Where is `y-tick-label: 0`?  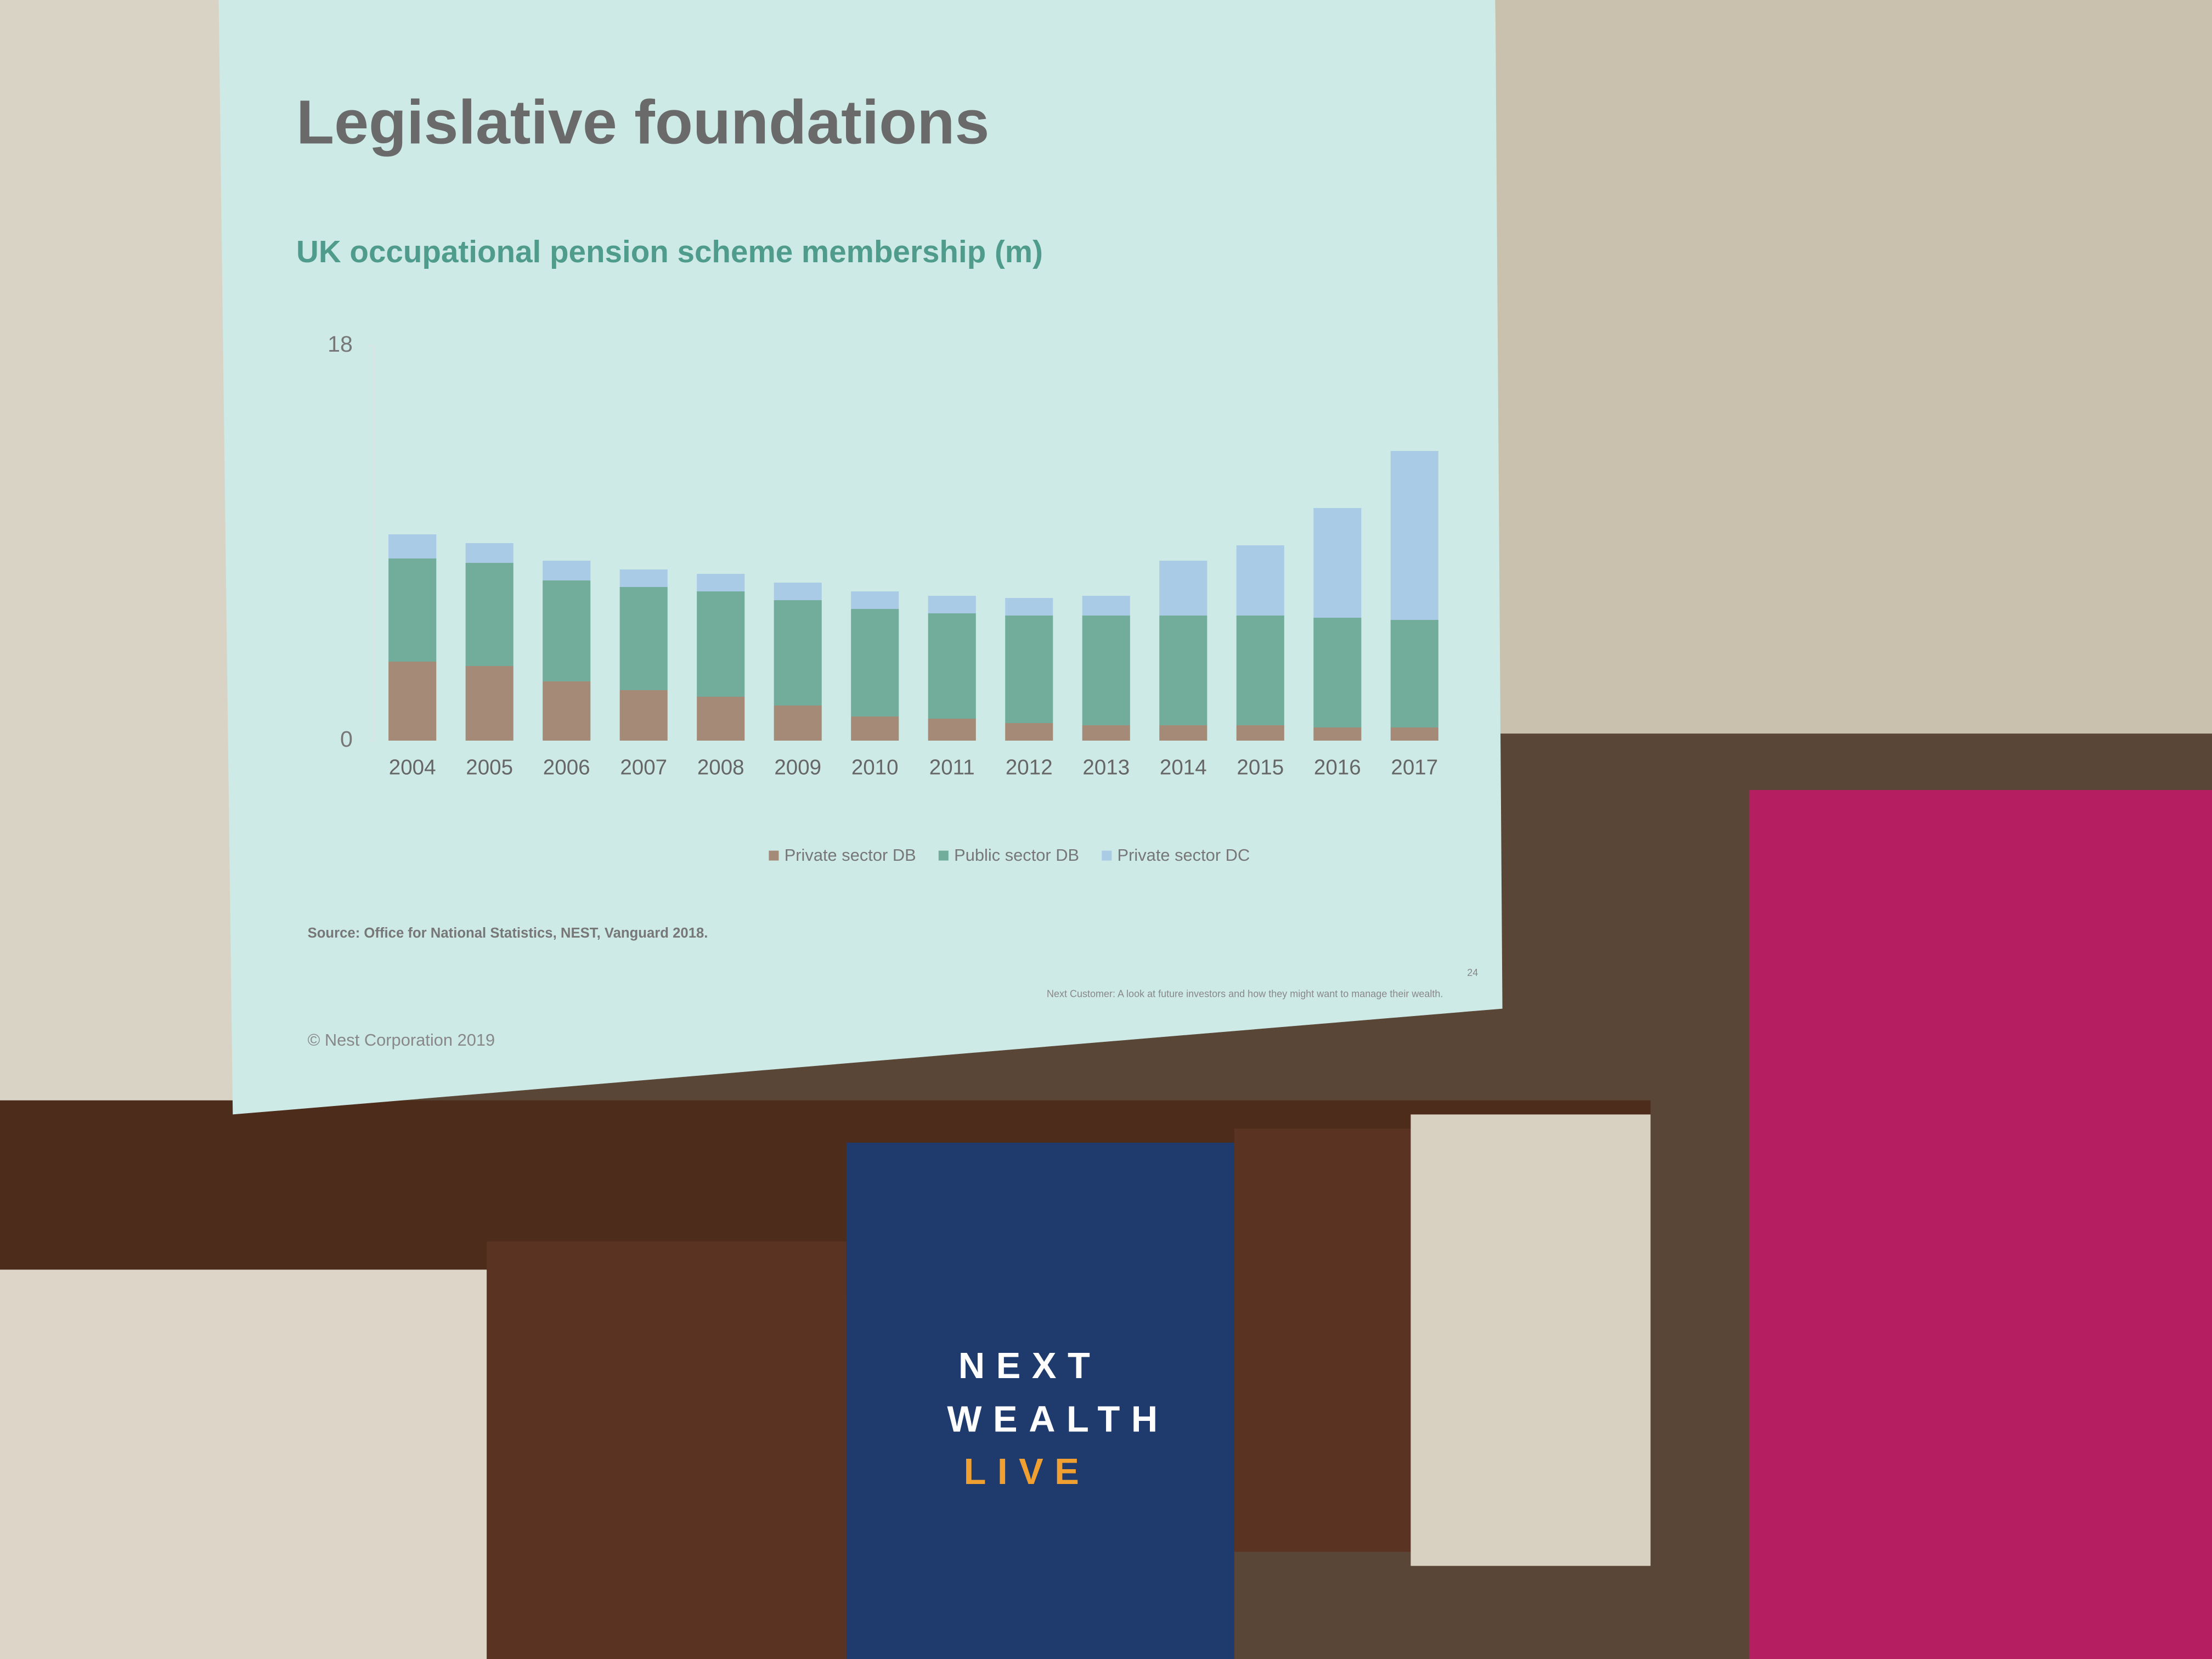
y-tick-label: 0 is located at coordinates (346, 739).